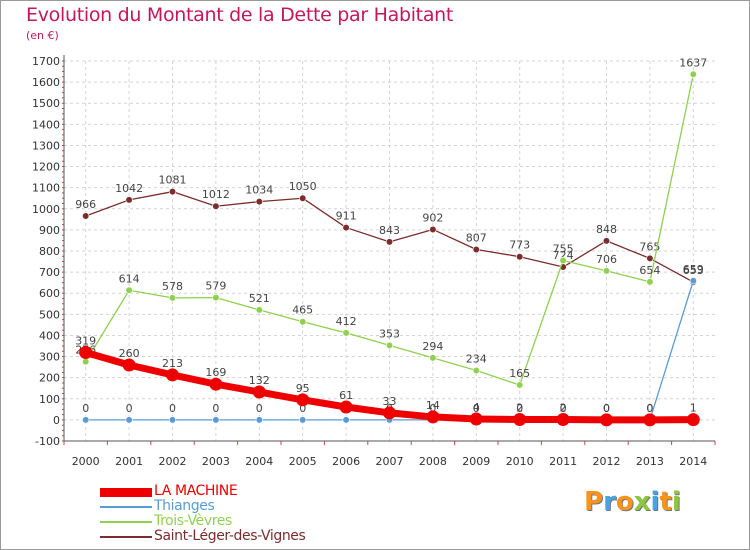 The width and height of the screenshot is (750, 550). What do you see at coordinates (215, 372) in the screenshot?
I see `data-label-la-machine: 169` at bounding box center [215, 372].